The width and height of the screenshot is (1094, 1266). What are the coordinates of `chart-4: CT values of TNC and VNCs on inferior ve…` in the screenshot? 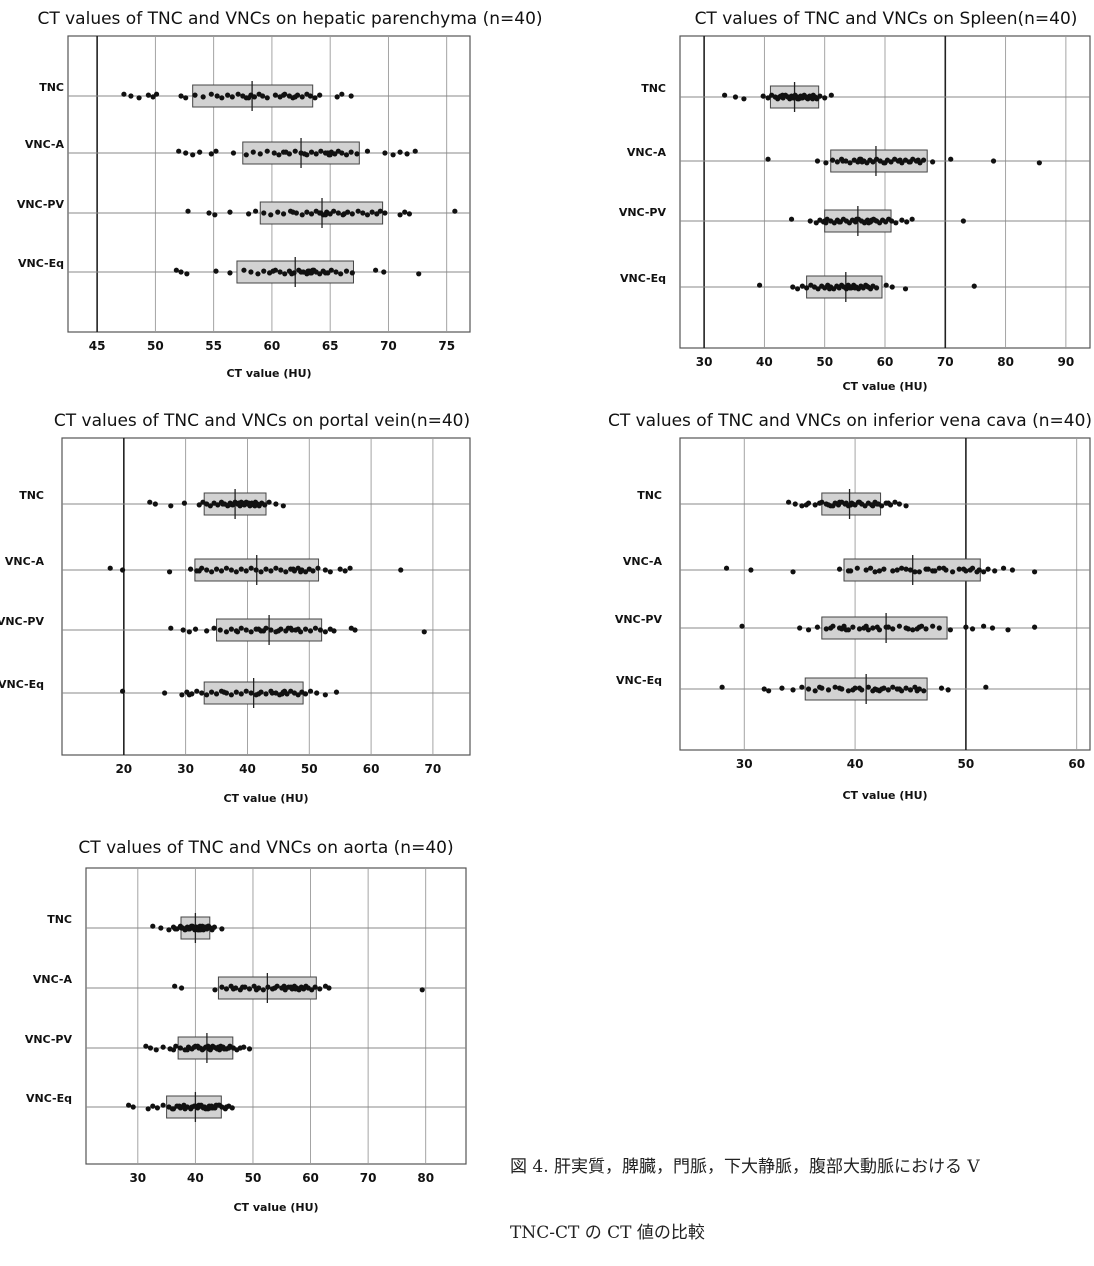 It's located at (850, 606).